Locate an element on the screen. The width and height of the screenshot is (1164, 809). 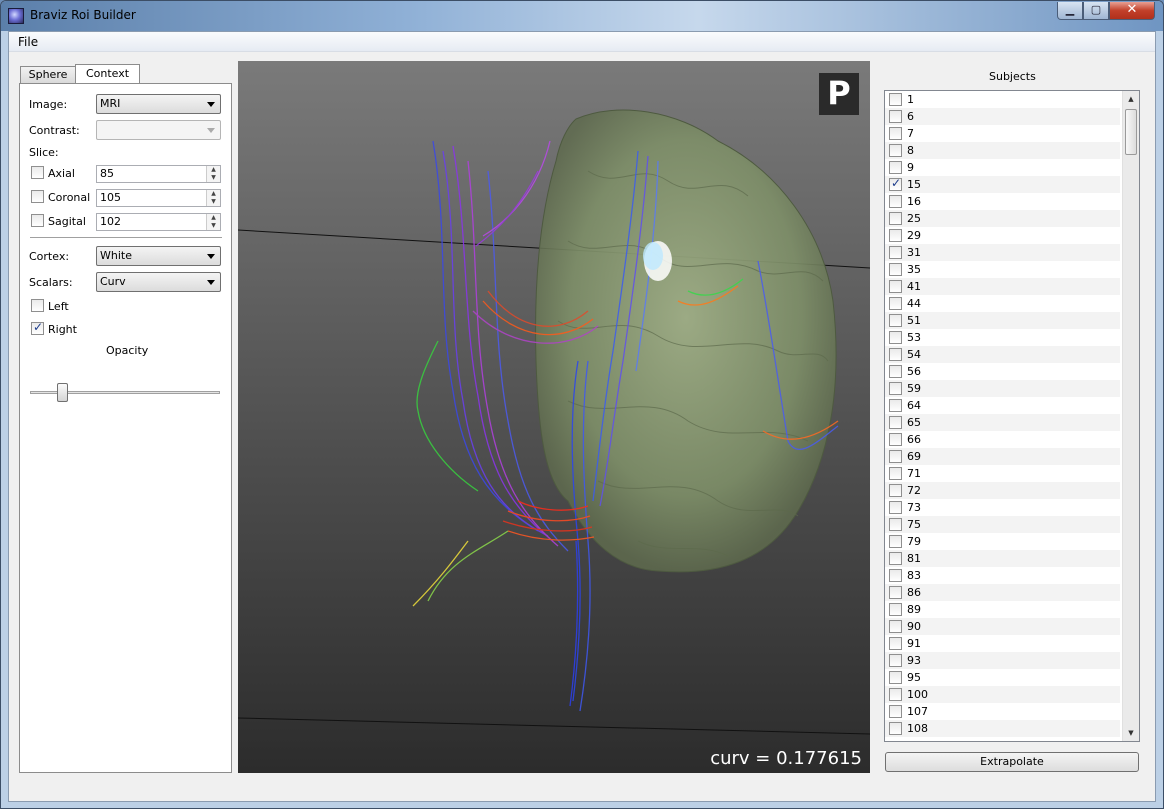
scalars-select: Curv is located at coordinates (158, 282).